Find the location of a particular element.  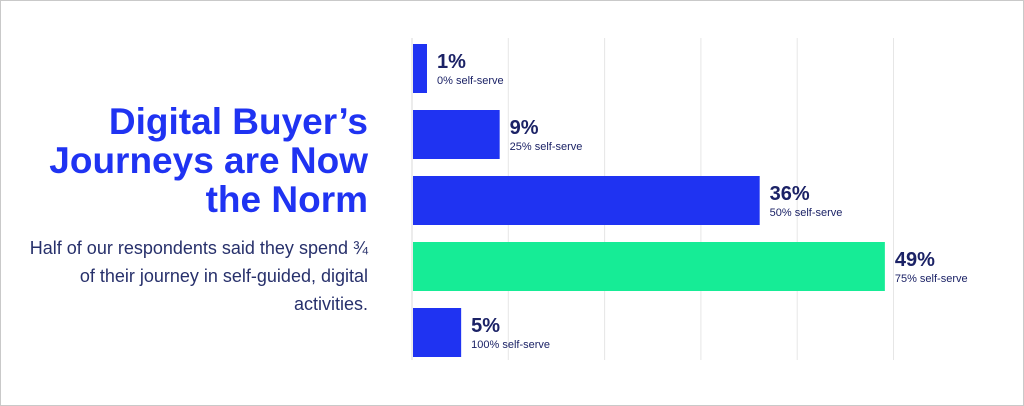

category-label: 50% self-serve is located at coordinates (806, 213).